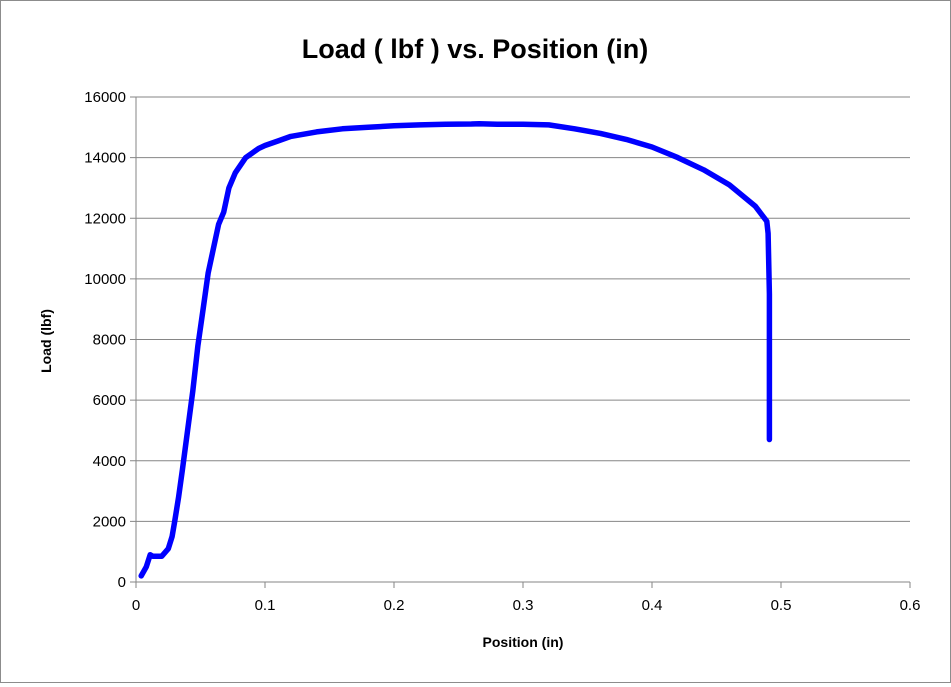 The width and height of the screenshot is (951, 687). What do you see at coordinates (109, 521) in the screenshot?
I see `y-tick-label: 2000` at bounding box center [109, 521].